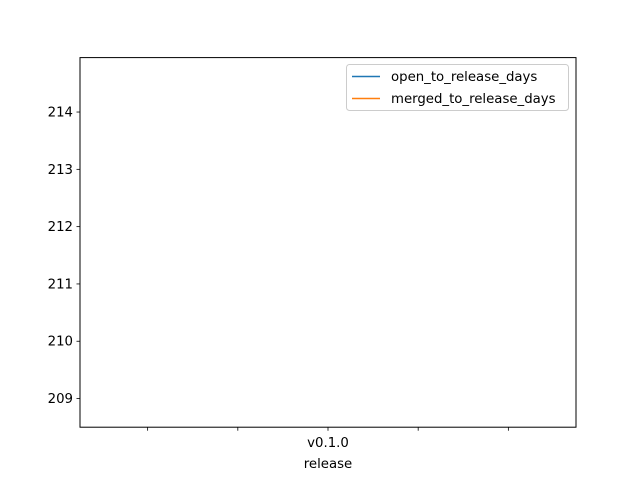  Describe the element at coordinates (60, 227) in the screenshot. I see `y-tick-label: 212` at that location.